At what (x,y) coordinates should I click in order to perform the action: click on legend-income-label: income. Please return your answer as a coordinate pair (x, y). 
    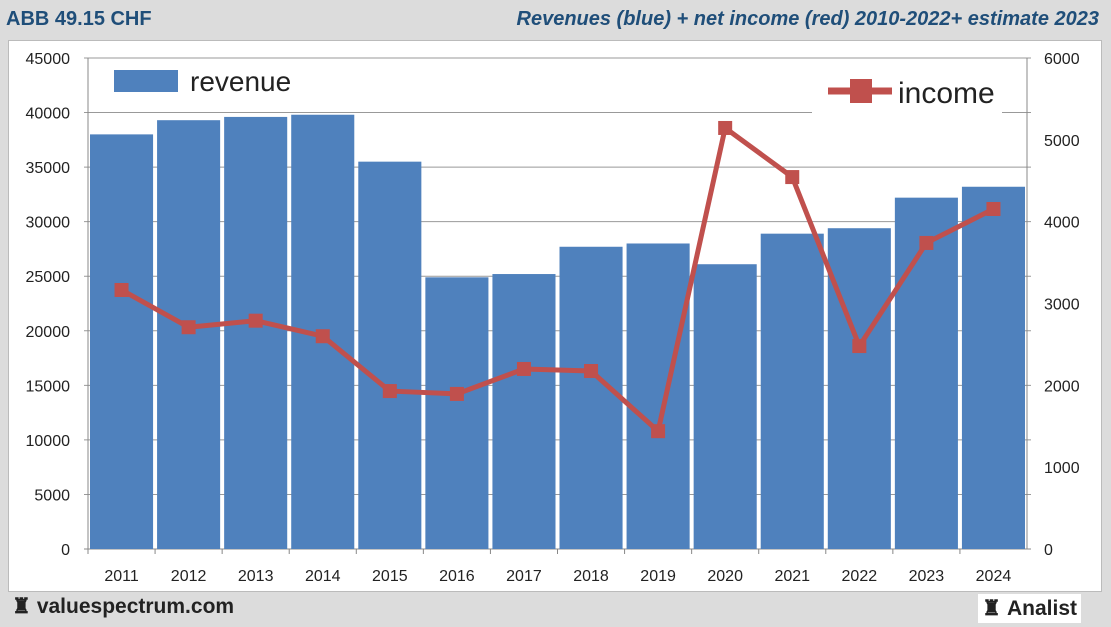
    Looking at the image, I should click on (946, 93).